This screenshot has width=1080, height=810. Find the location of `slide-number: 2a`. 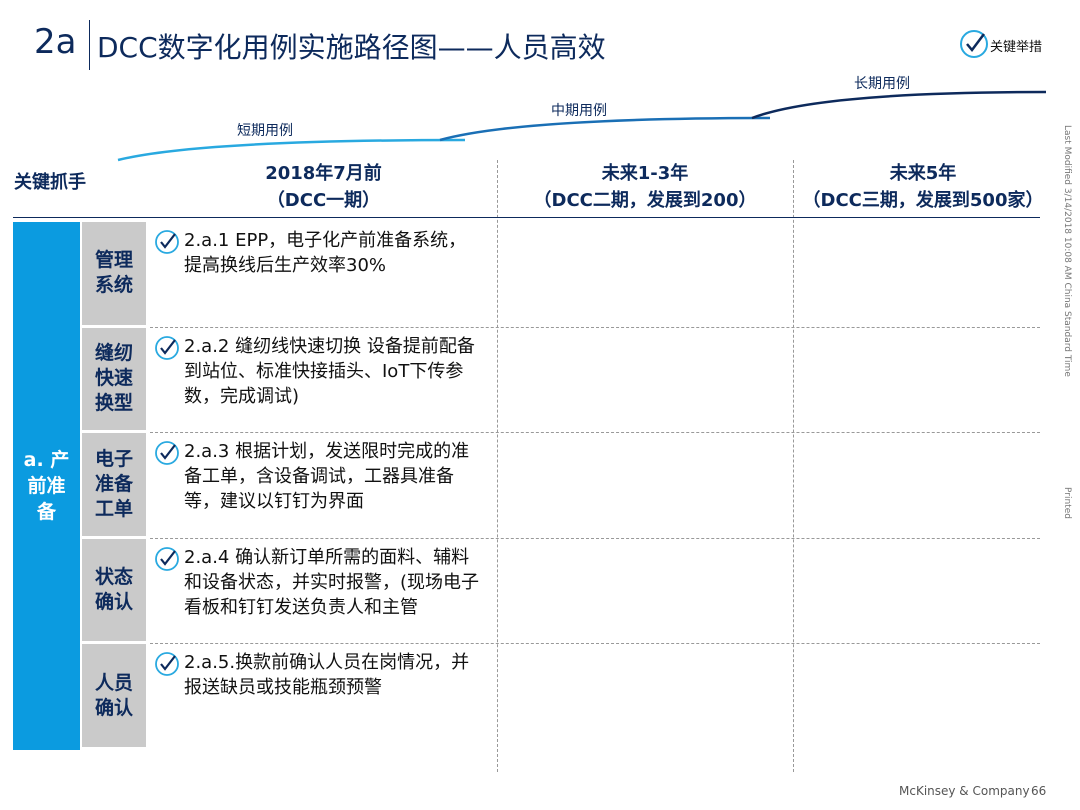

slide-number: 2a is located at coordinates (55, 42).